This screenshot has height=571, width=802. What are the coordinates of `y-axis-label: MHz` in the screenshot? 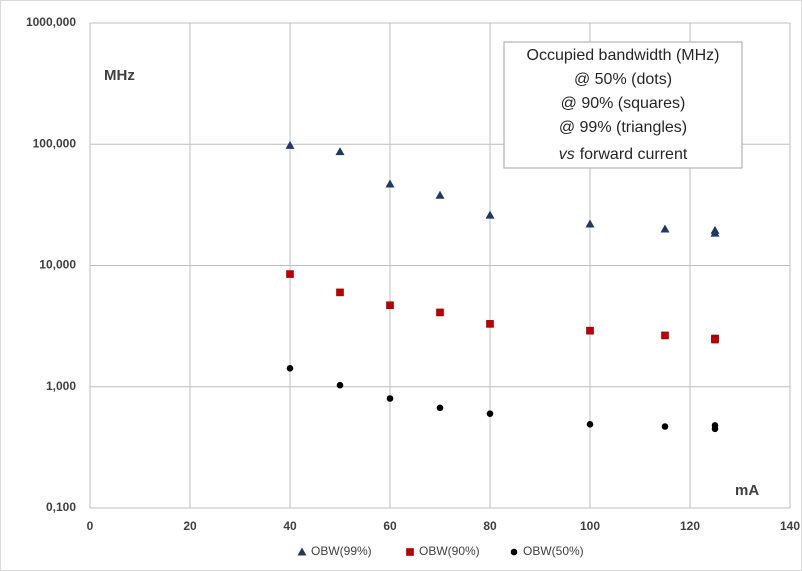 It's located at (119, 75).